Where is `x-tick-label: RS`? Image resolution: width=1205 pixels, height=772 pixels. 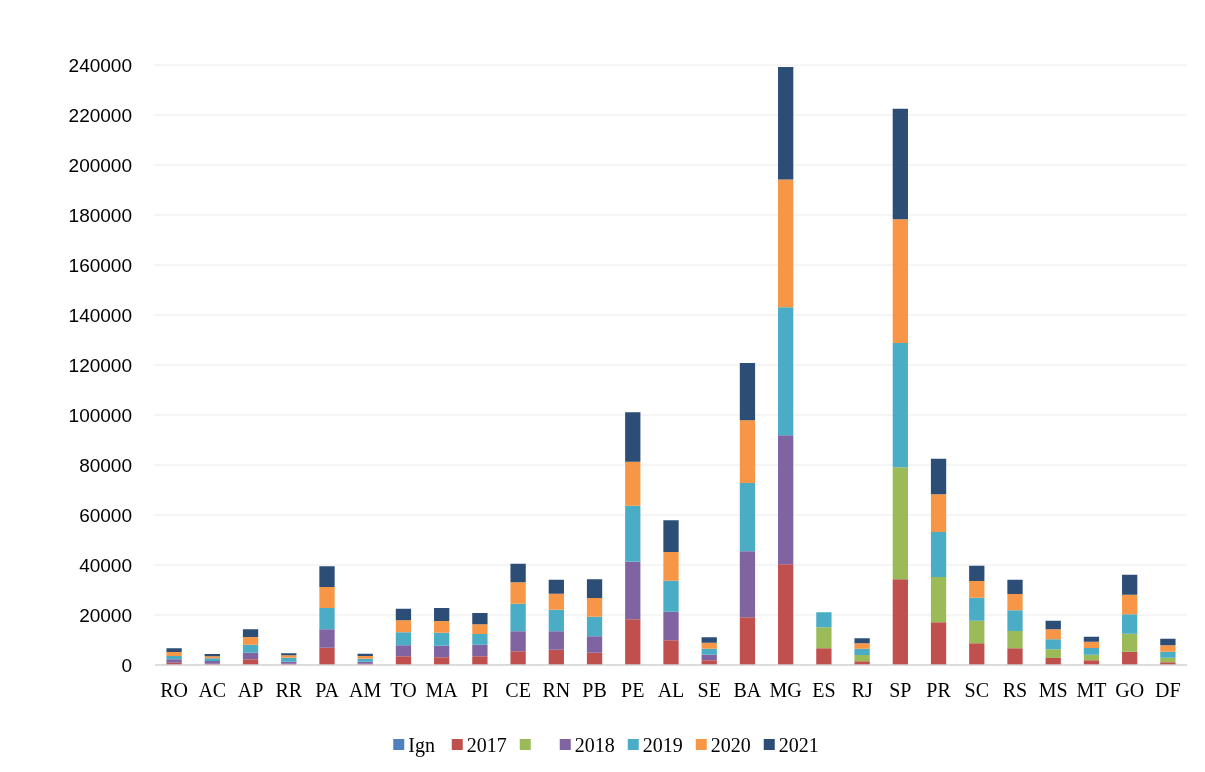
x-tick-label: RS is located at coordinates (1015, 690).